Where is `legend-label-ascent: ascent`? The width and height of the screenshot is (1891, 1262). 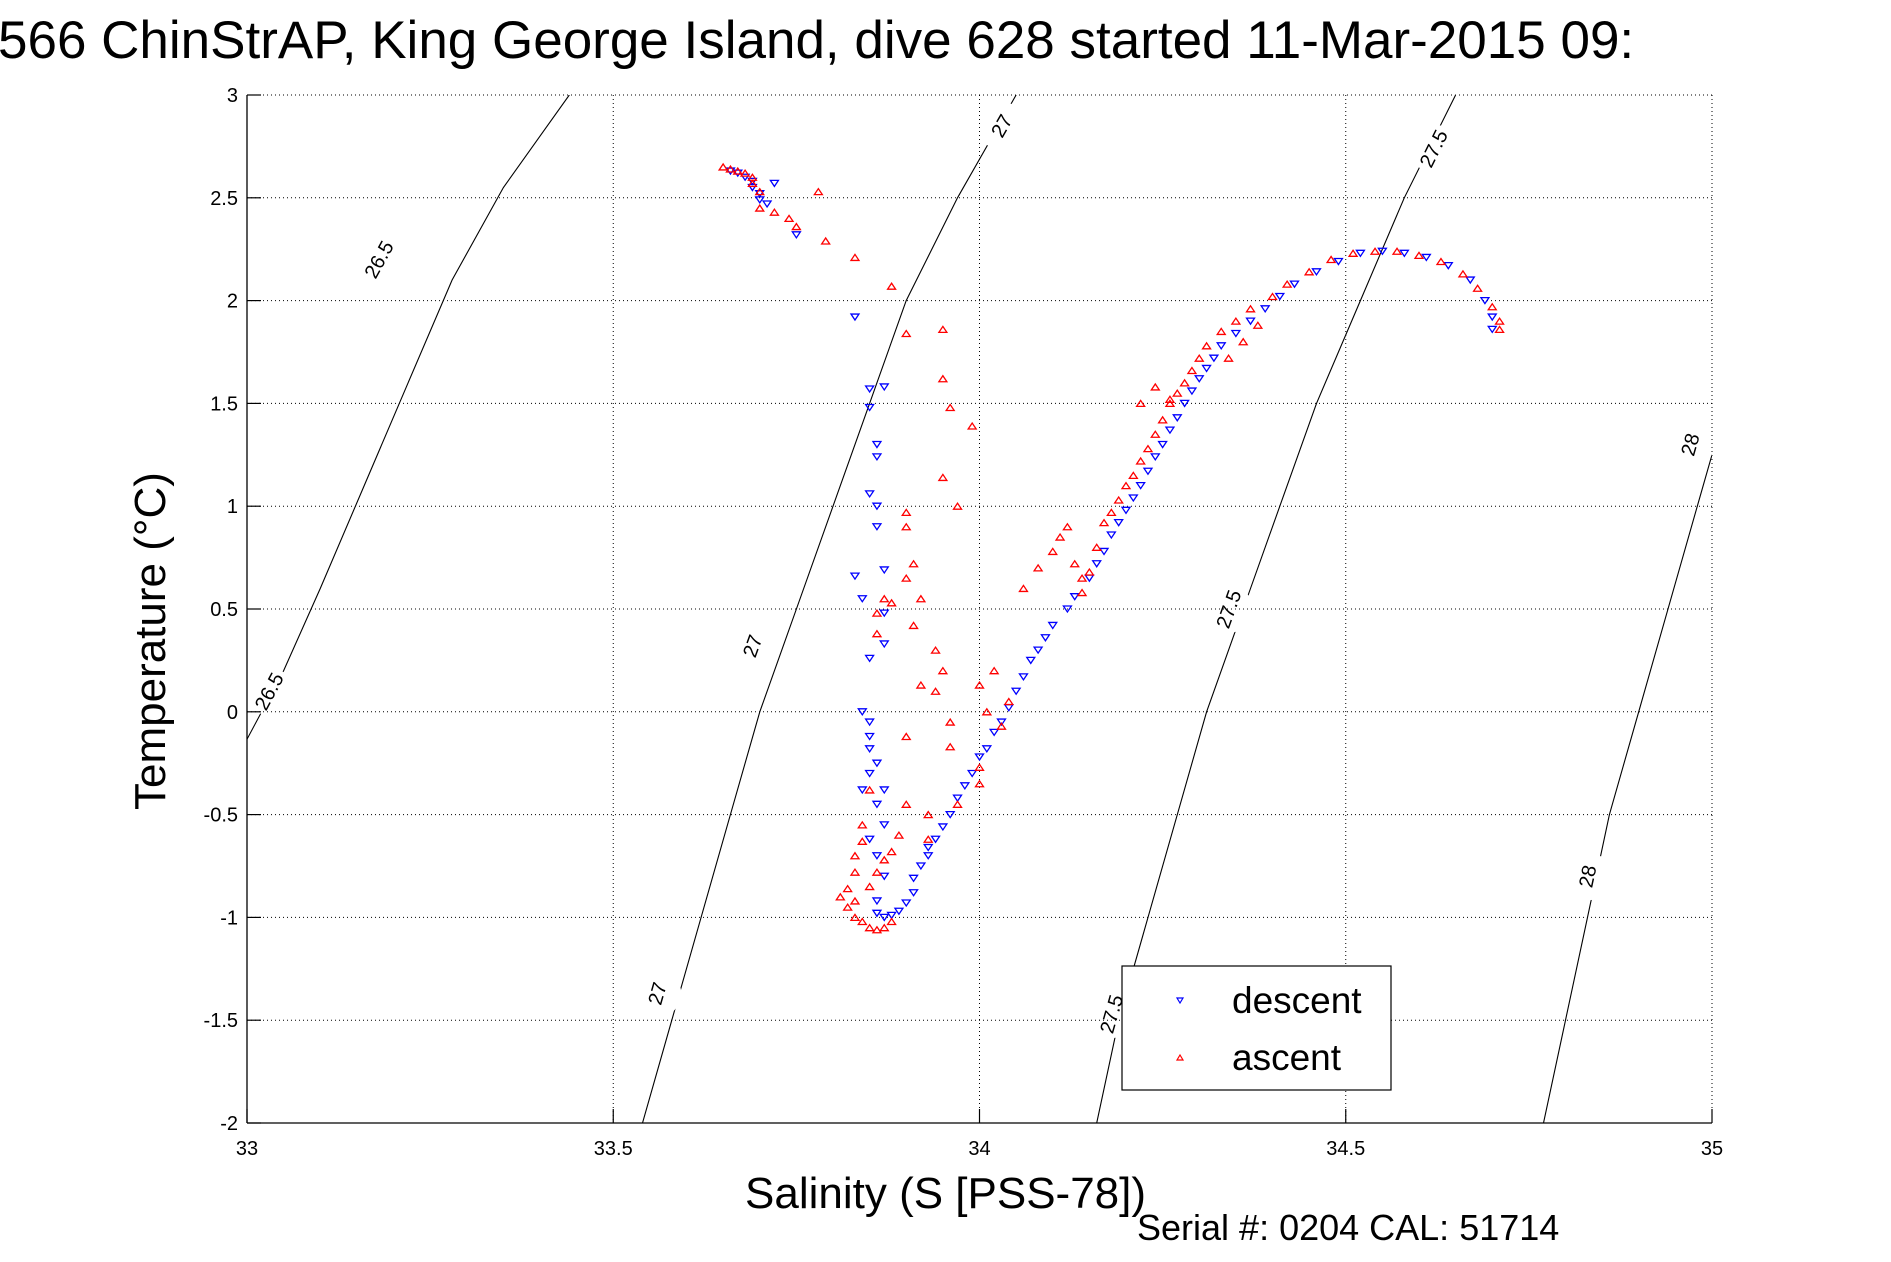
legend-label-ascent: ascent is located at coordinates (1287, 1057).